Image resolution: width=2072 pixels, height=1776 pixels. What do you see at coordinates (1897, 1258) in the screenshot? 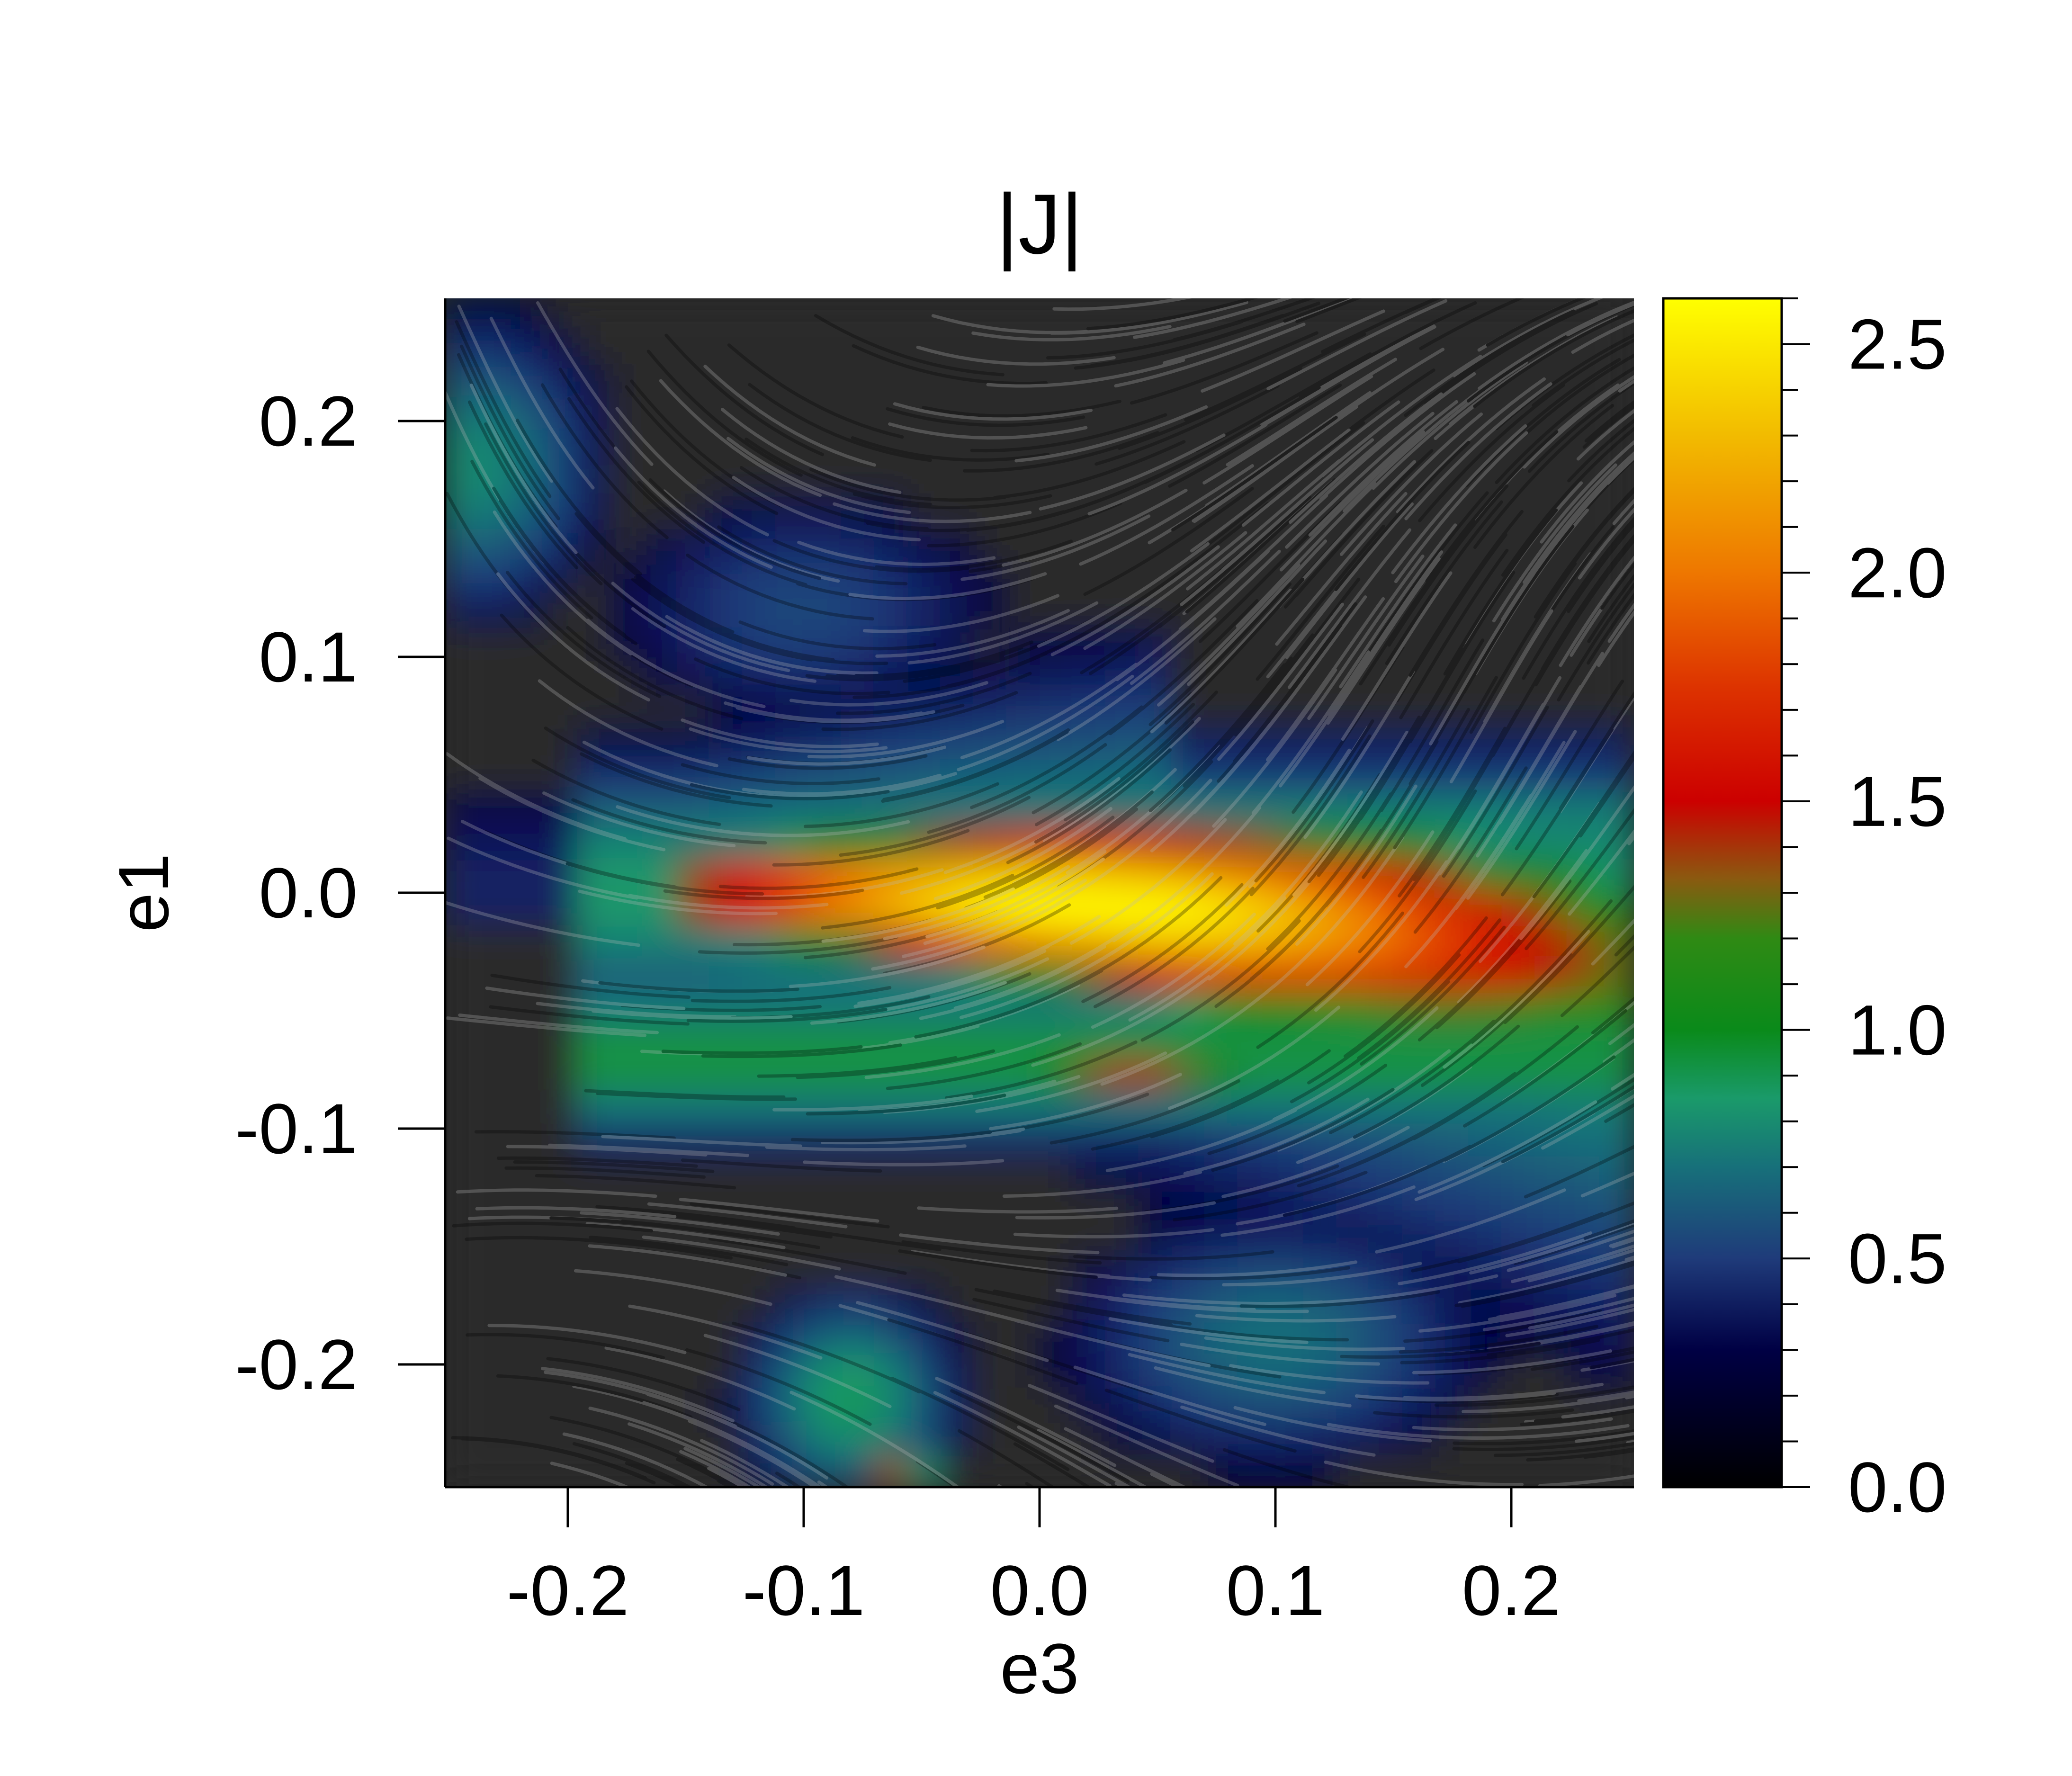
I see `colorbar-tick-label: 0.5` at bounding box center [1897, 1258].